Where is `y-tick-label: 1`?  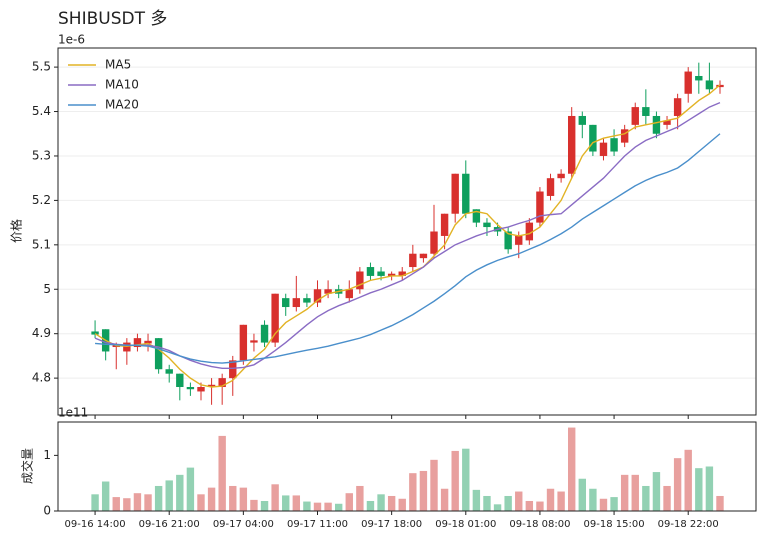 y-tick-label: 1 is located at coordinates (47, 455).